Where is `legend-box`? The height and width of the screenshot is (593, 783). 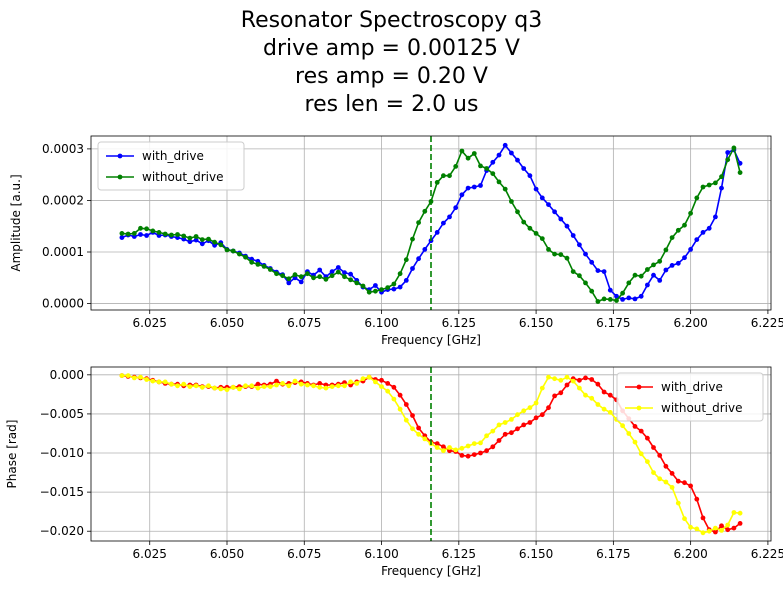 legend-box is located at coordinates (171, 166).